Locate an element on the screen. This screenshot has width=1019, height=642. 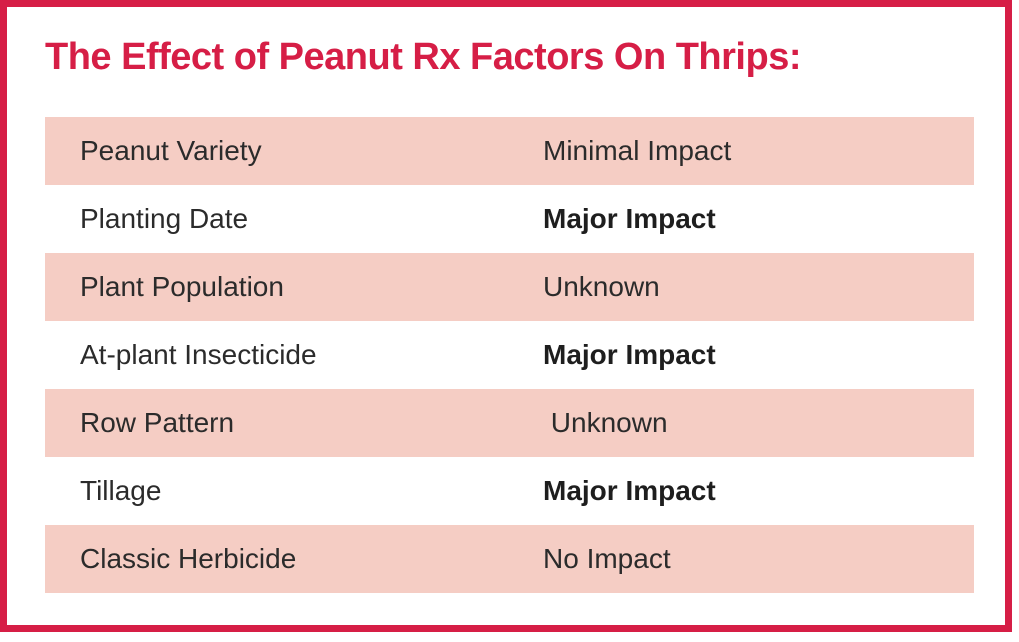
table-row: Row Pattern Unknown is located at coordinates (509, 423).